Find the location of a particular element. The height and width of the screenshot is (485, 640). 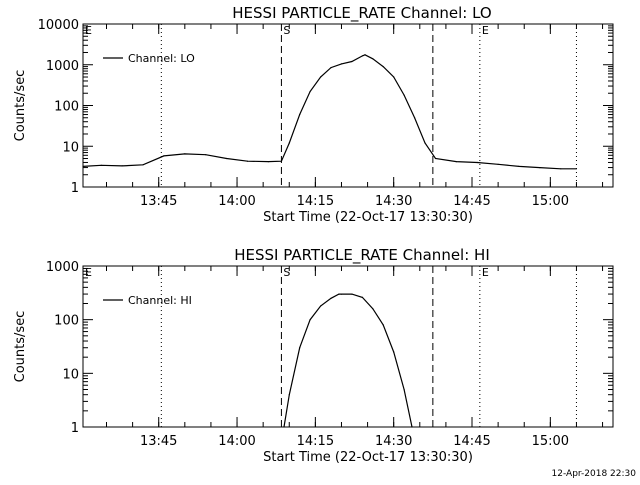

legend-label: Channel: HI is located at coordinates (160, 300).